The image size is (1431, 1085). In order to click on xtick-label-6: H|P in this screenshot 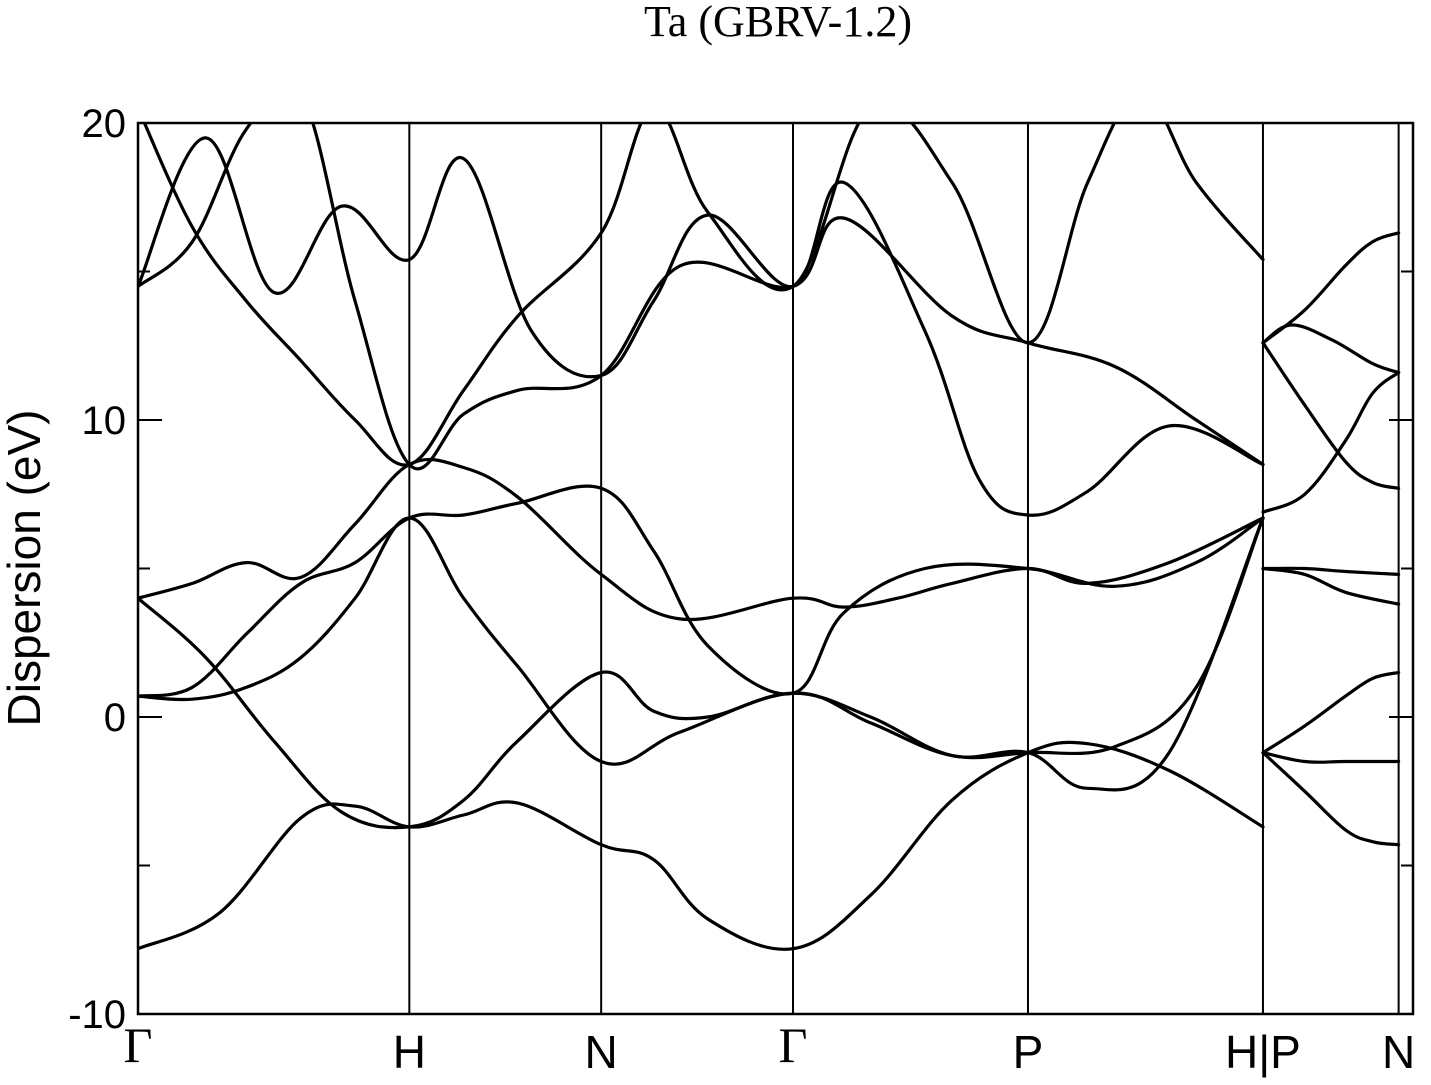, I will do `click(1263, 1052)`.